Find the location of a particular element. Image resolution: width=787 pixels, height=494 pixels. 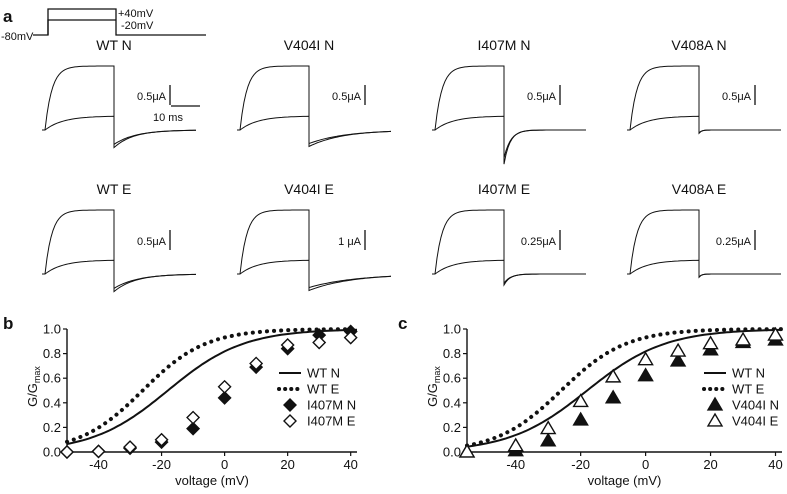

trace-title: V408A E is located at coordinates (699, 189).